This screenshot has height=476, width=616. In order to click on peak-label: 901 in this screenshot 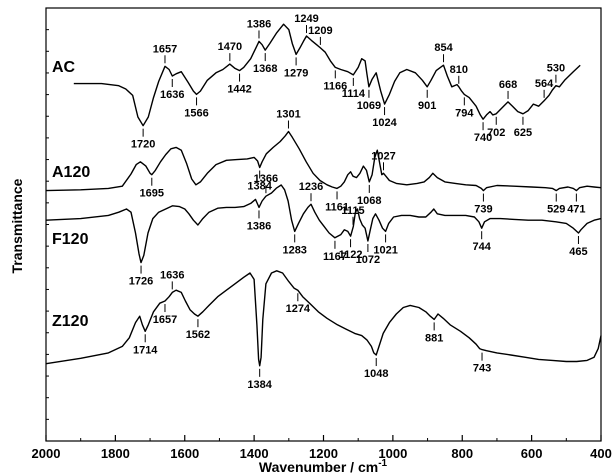, I will do `click(427, 106)`.